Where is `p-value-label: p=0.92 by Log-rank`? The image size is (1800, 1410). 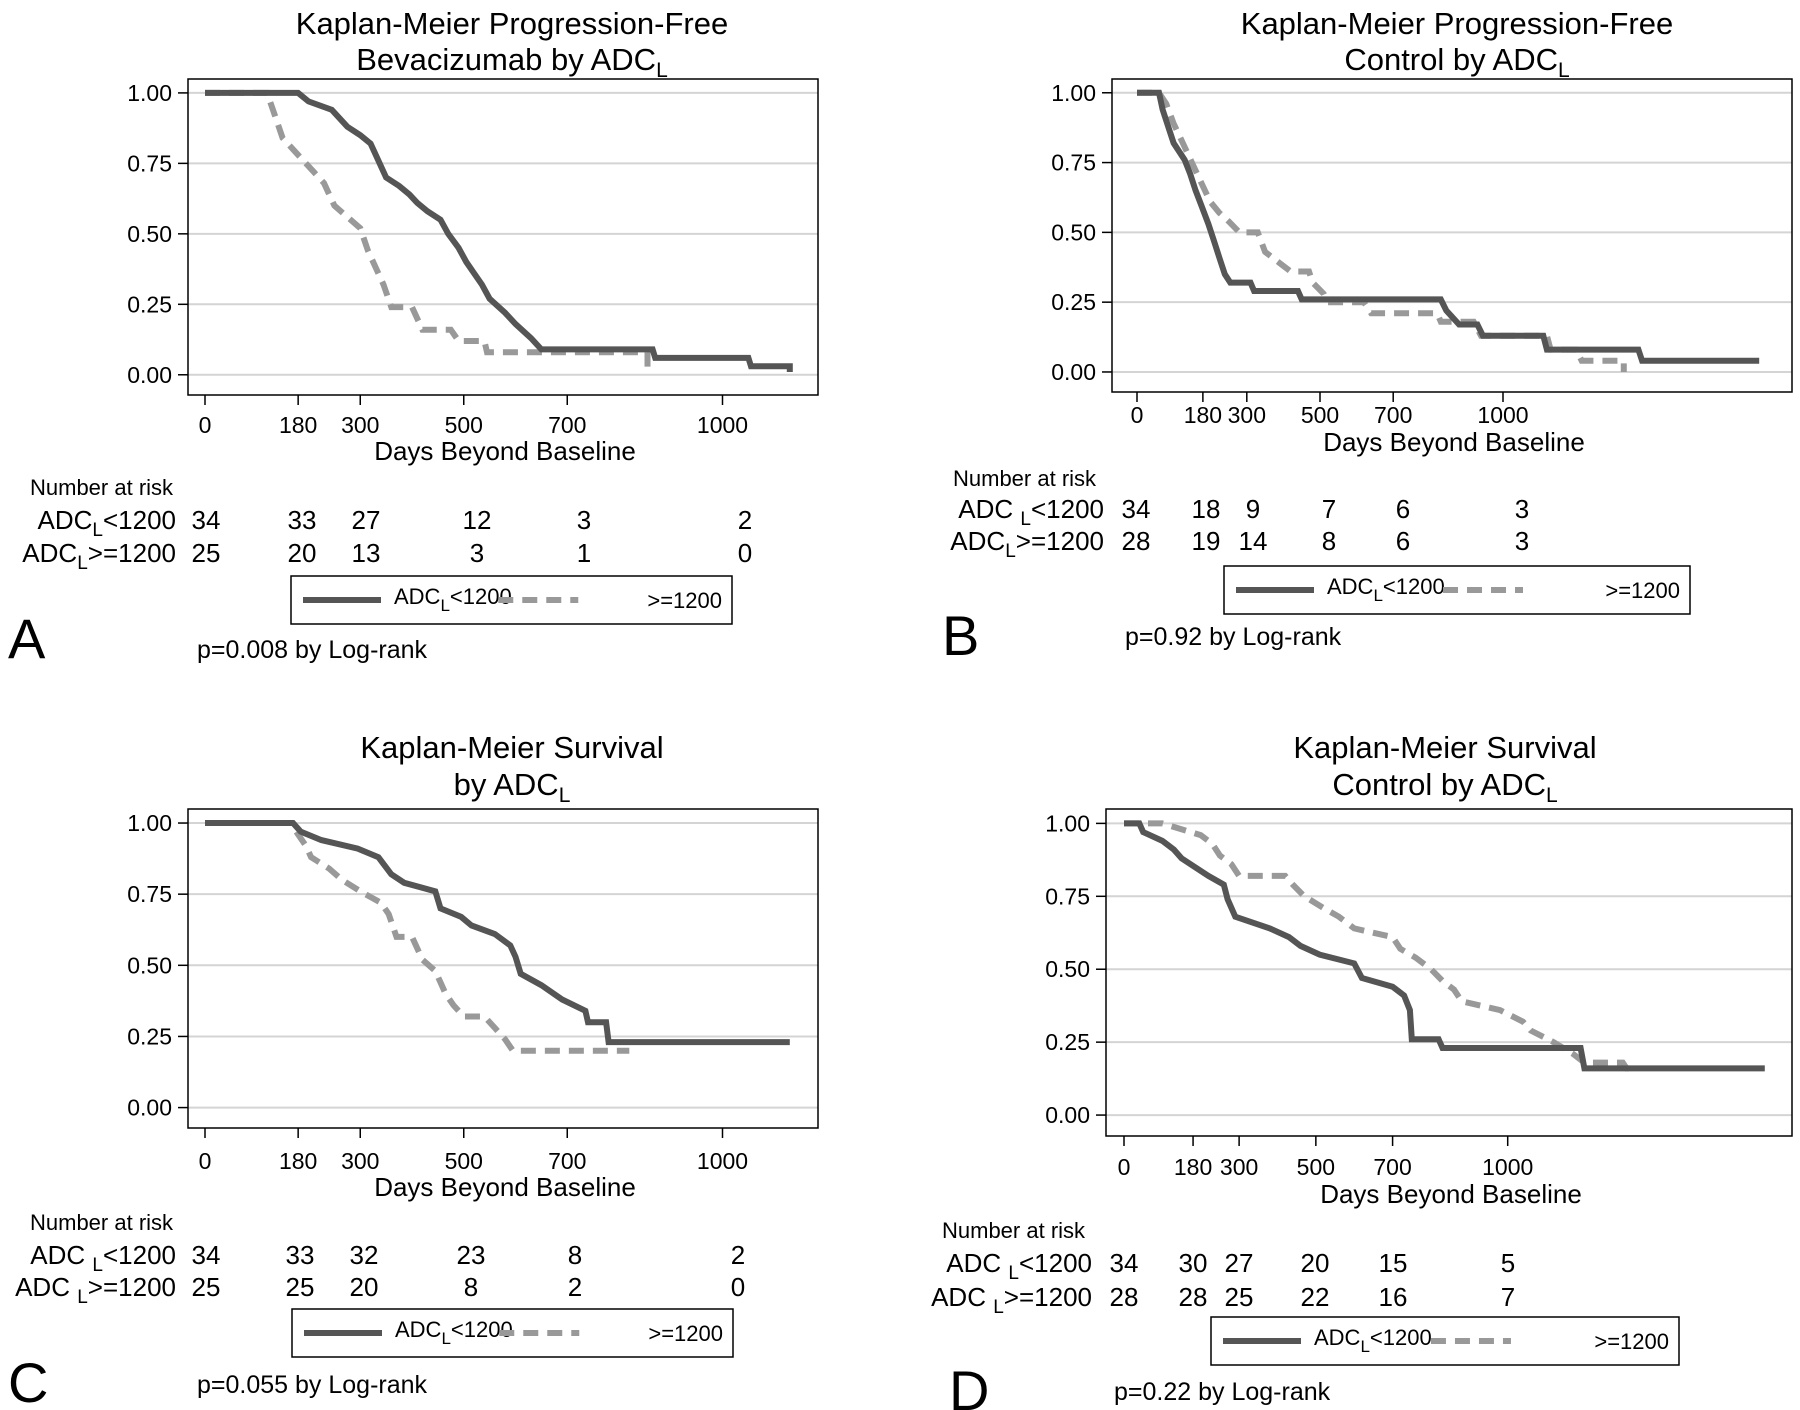
p-value-label: p=0.92 by Log-rank is located at coordinates (1233, 637).